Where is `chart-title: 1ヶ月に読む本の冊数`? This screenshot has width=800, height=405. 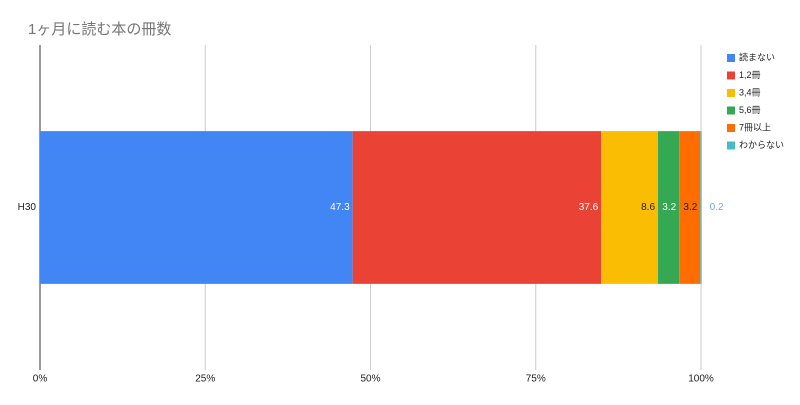
chart-title: 1ヶ月に読む本の冊数 is located at coordinates (99, 29).